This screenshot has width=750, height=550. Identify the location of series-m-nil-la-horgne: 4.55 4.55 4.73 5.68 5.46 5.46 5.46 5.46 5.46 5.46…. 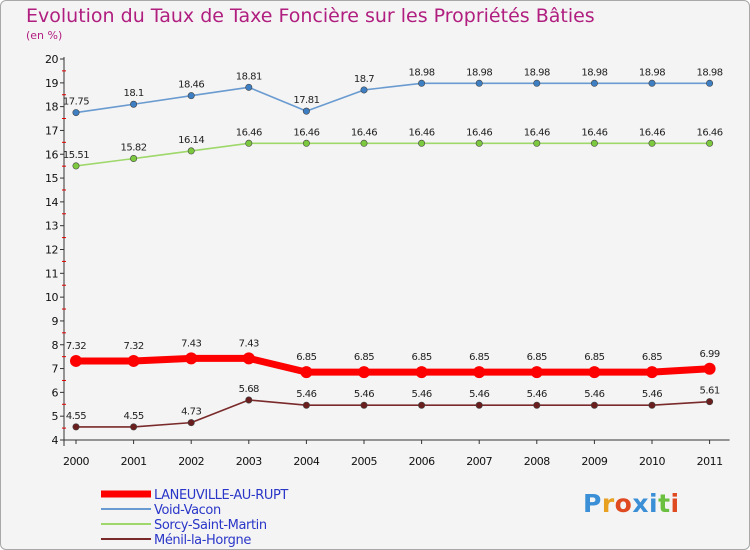
(393, 407).